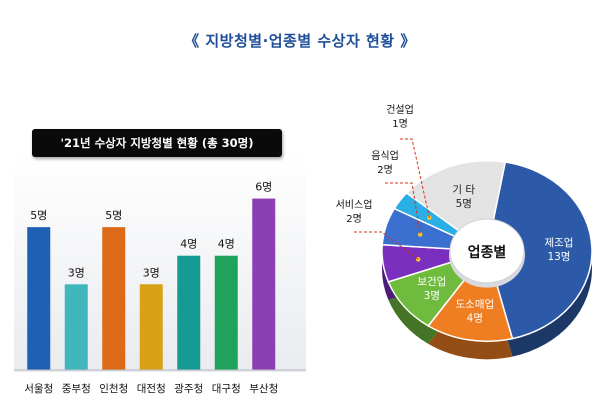  I want to click on bar-중부청, so click(76, 327).